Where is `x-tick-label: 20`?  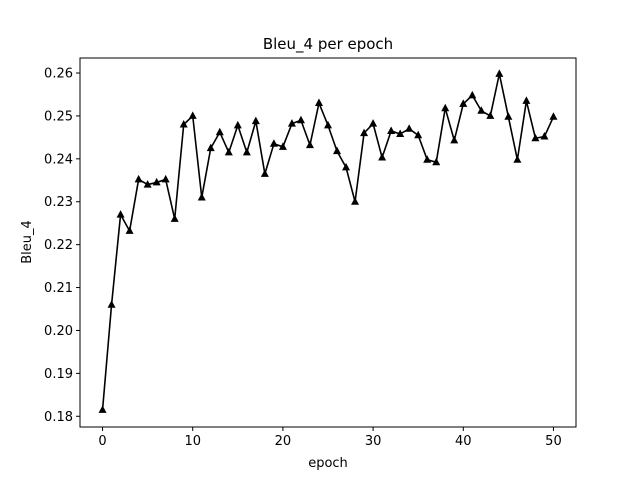
x-tick-label: 20 is located at coordinates (283, 441).